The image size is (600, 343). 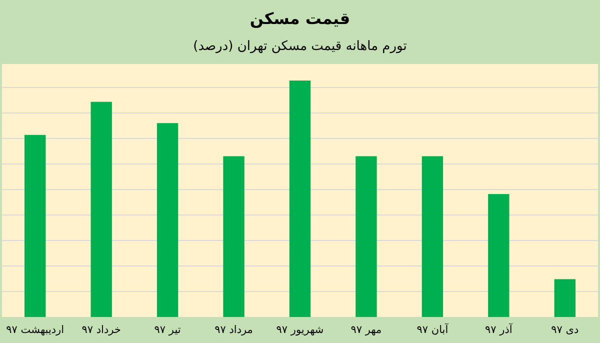 What do you see at coordinates (233, 330) in the screenshot?
I see `x-tick-label: مرداد ۹۷` at bounding box center [233, 330].